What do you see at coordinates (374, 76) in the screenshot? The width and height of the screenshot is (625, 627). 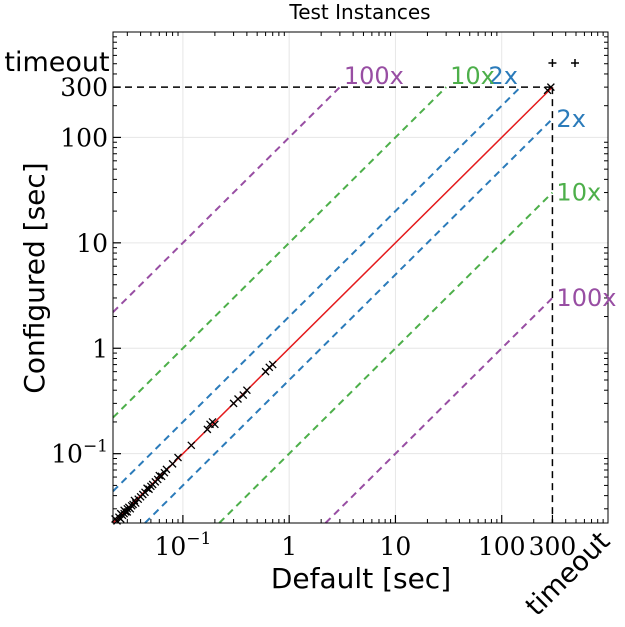 I see `ratio-label-top: 100x` at bounding box center [374, 76].